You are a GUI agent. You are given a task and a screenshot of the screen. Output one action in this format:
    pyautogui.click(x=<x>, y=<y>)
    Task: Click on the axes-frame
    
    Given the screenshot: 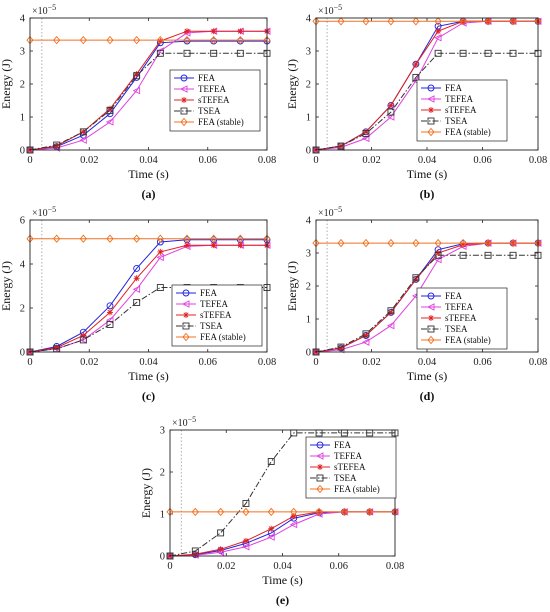 What is the action you would take?
    pyautogui.click(x=148, y=286)
    